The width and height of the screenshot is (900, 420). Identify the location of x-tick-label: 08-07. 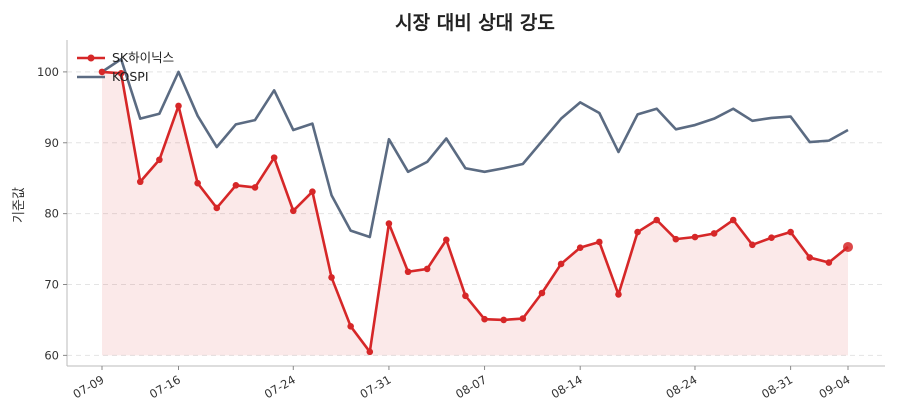
(471, 386).